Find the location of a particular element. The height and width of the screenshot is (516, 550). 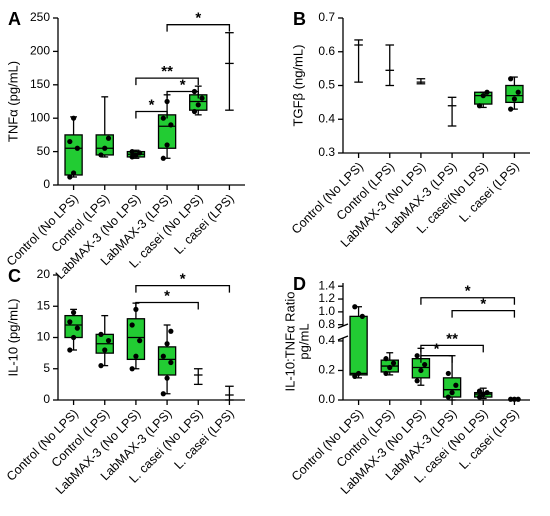

y-tick-label: 50 is located at coordinates (44, 151).